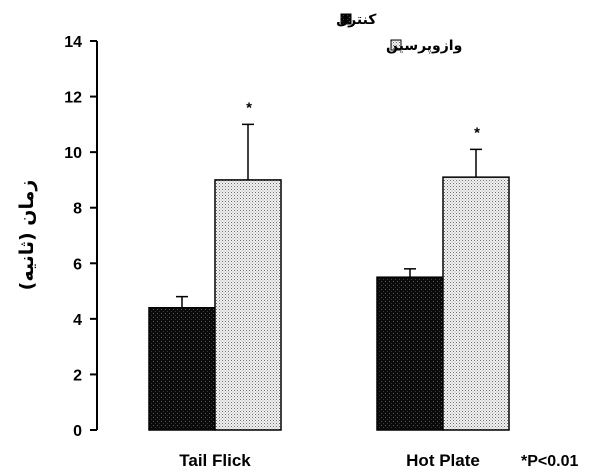 The height and width of the screenshot is (472, 599). What do you see at coordinates (77, 209) in the screenshot?
I see `y-tick-label: 8` at bounding box center [77, 209].